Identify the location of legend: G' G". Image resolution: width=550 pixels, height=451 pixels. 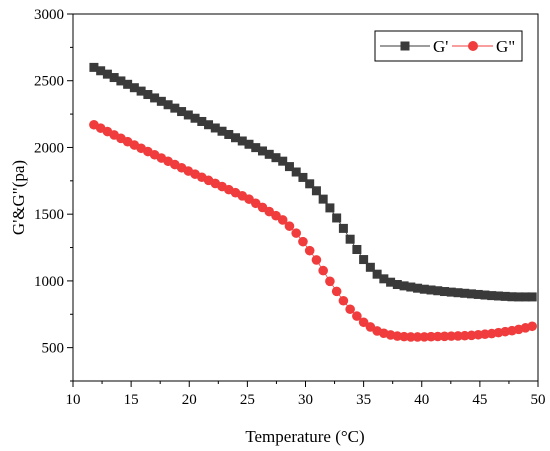
(448, 46).